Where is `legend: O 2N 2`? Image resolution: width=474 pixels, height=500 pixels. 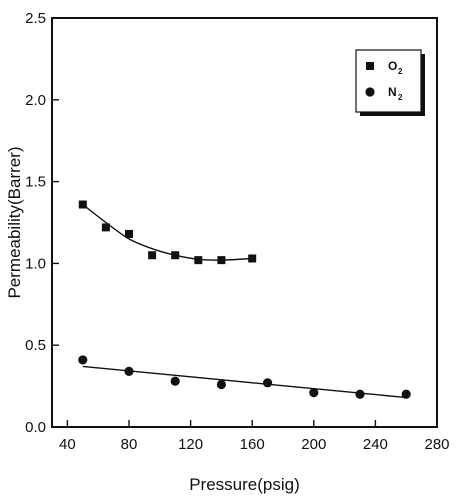 legend: O 2N 2 is located at coordinates (390, 82).